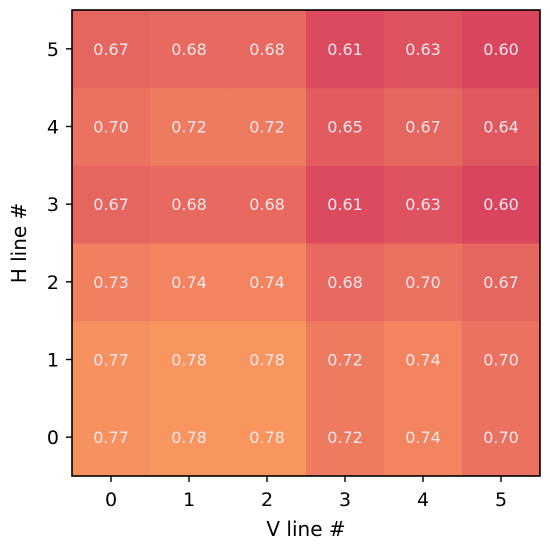 This screenshot has height=550, width=550. I want to click on heatmap-cell-r3-c3, so click(345, 204).